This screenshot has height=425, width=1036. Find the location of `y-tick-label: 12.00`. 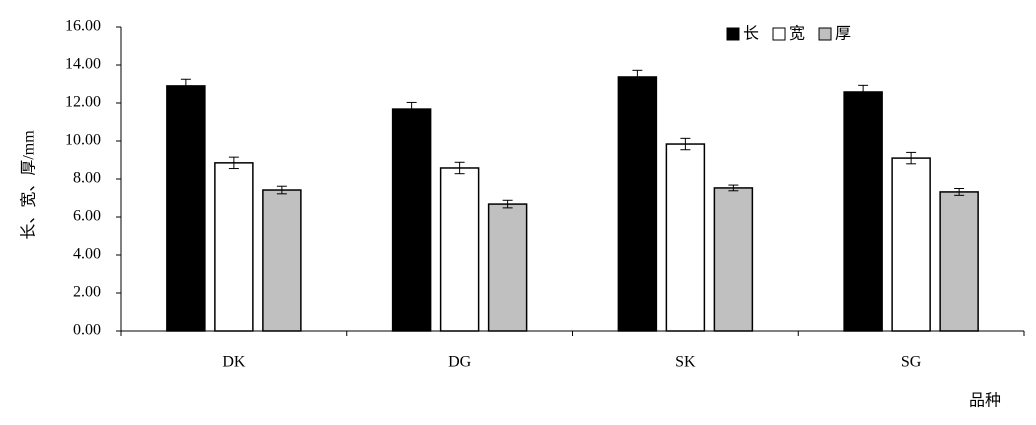

y-tick-label: 12.00 is located at coordinates (83, 102).